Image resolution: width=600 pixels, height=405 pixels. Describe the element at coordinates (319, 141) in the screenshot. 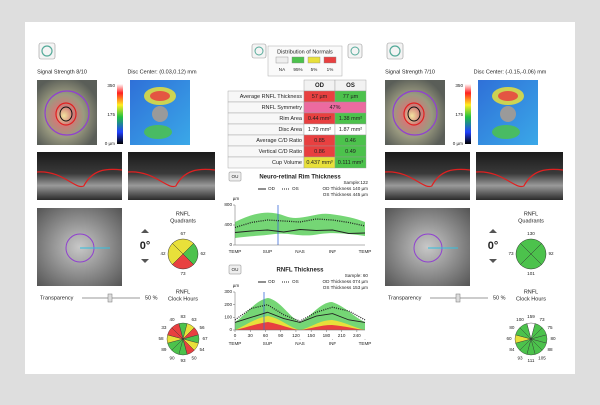

I see `table-value: 0.85` at that location.